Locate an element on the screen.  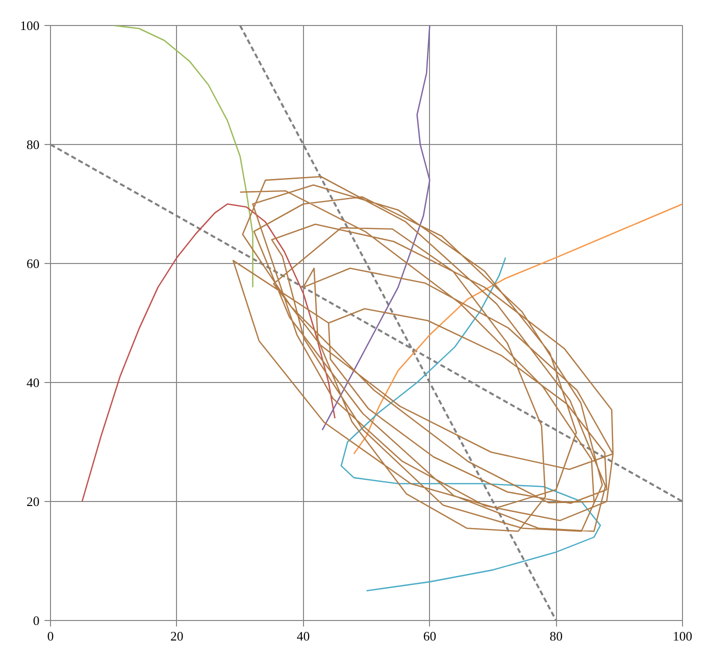
y-tick-label: 0 is located at coordinates (36, 620).